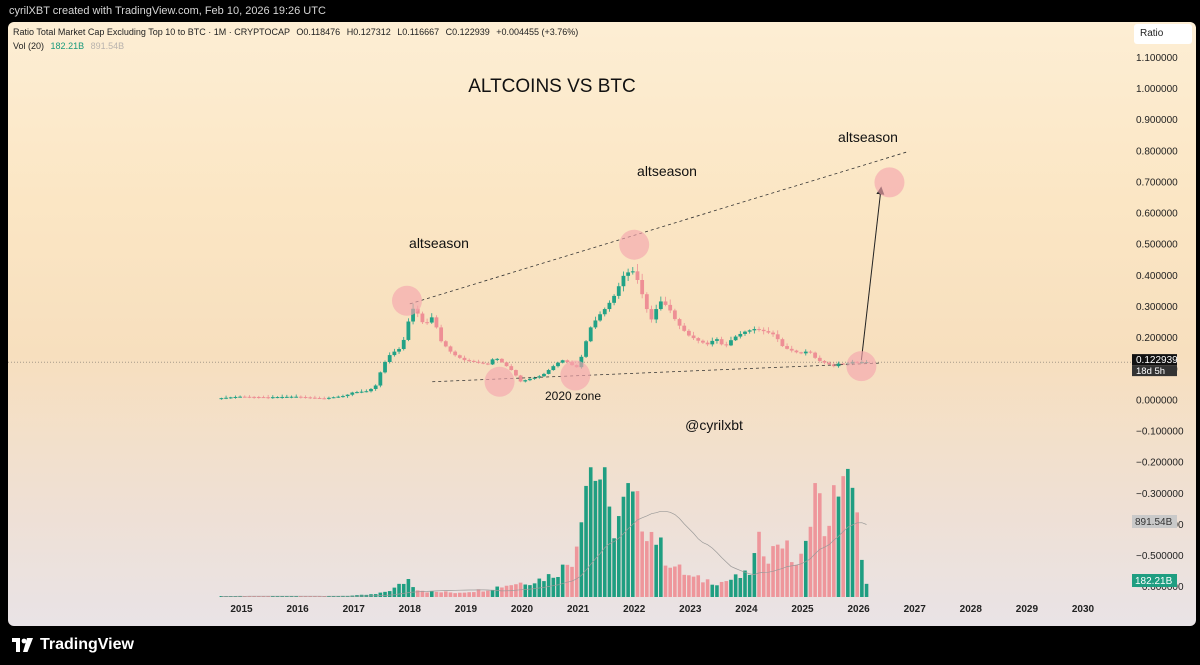 This screenshot has width=1200, height=665. Describe the element at coordinates (241, 609) in the screenshot. I see `x-tick-label: 2015` at that location.